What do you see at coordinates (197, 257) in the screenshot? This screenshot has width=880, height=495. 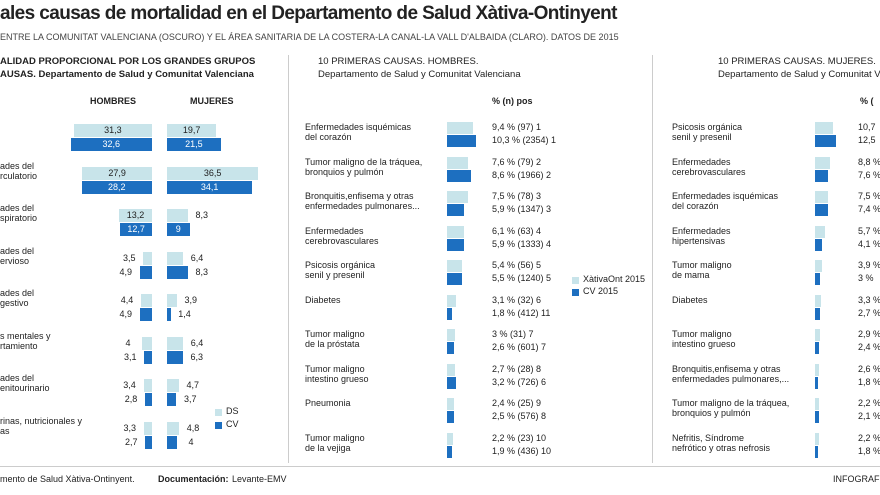 I see `value-label: 6,4` at bounding box center [197, 257].